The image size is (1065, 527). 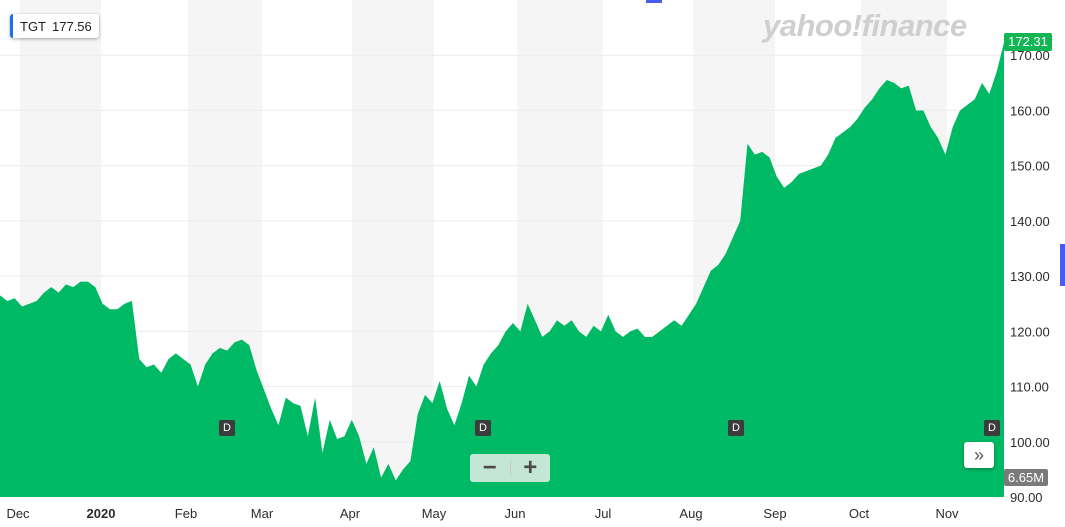 I want to click on x-tick-label: Oct, so click(x=859, y=513).